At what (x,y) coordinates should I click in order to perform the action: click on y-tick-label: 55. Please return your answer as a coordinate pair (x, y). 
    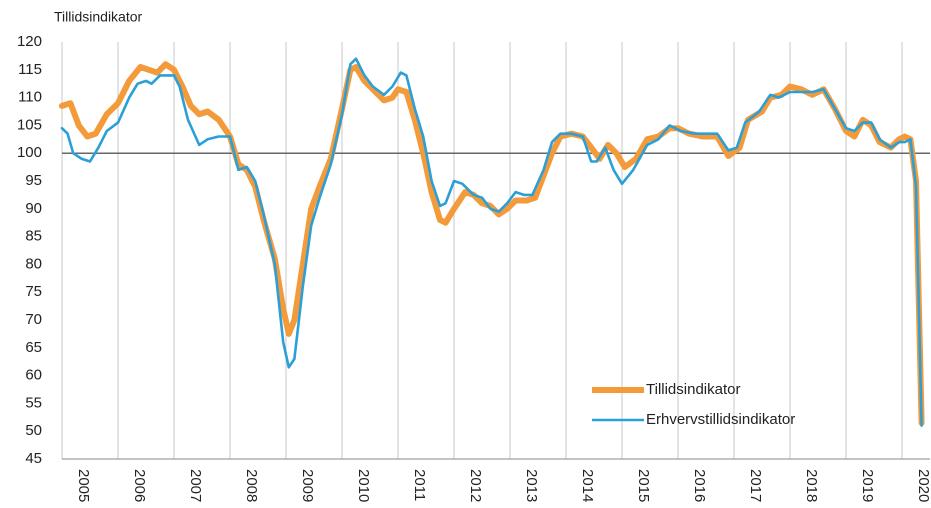
    Looking at the image, I should click on (33, 402).